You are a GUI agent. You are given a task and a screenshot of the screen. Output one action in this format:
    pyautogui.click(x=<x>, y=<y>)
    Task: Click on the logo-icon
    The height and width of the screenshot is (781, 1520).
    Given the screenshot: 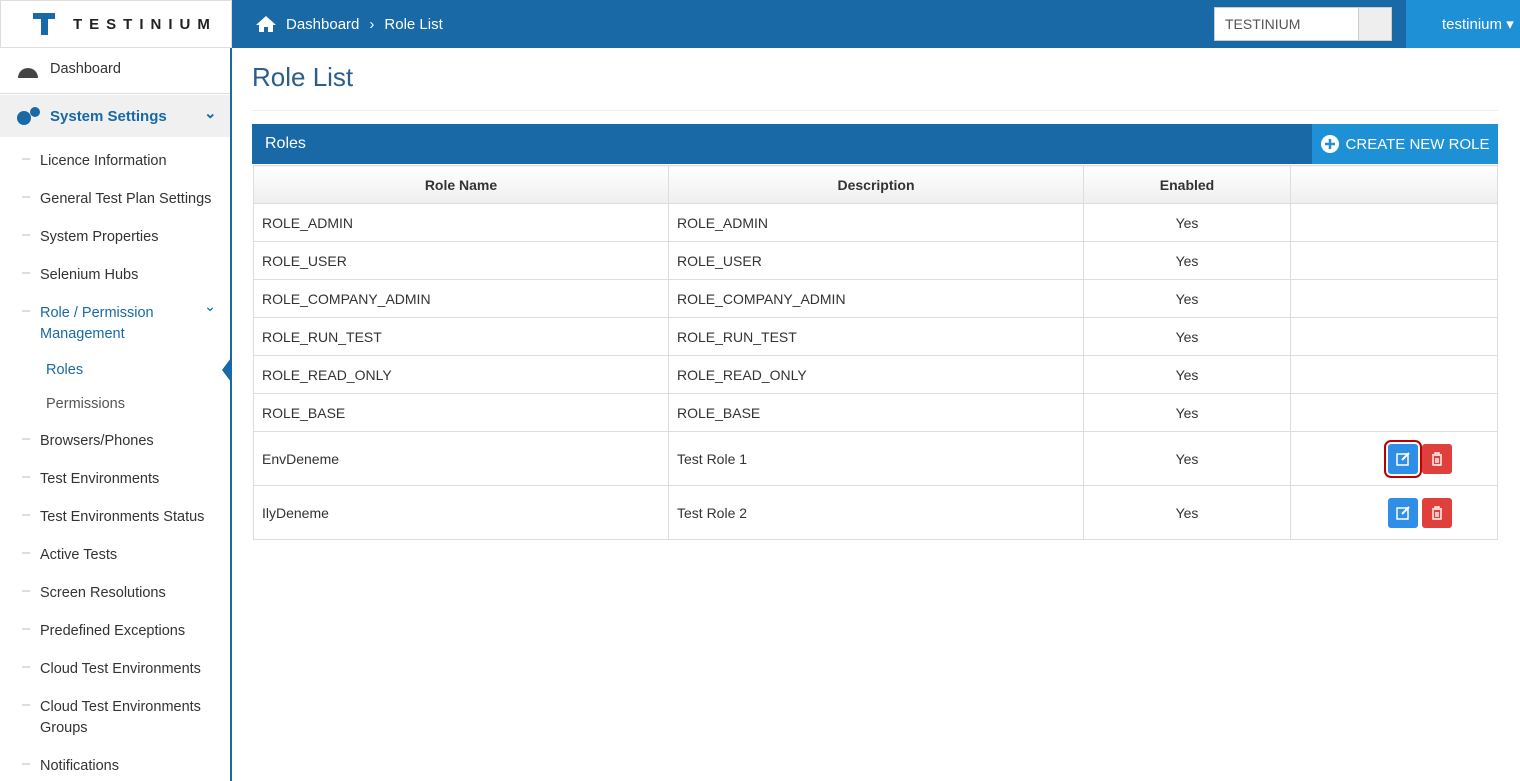 What is the action you would take?
    pyautogui.click(x=44, y=24)
    